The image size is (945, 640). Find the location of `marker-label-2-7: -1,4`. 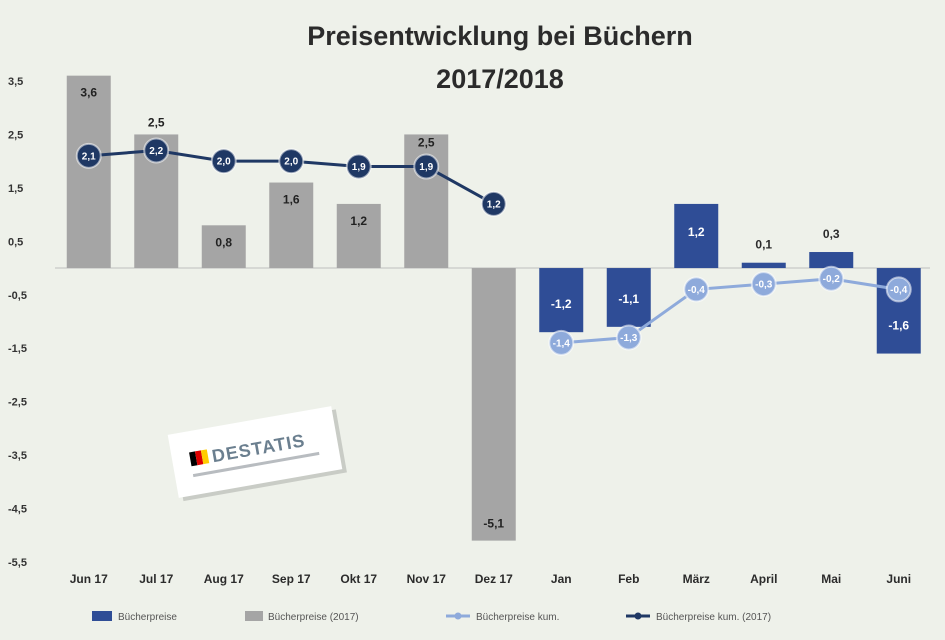

marker-label-2-7: -1,4 is located at coordinates (562, 343).